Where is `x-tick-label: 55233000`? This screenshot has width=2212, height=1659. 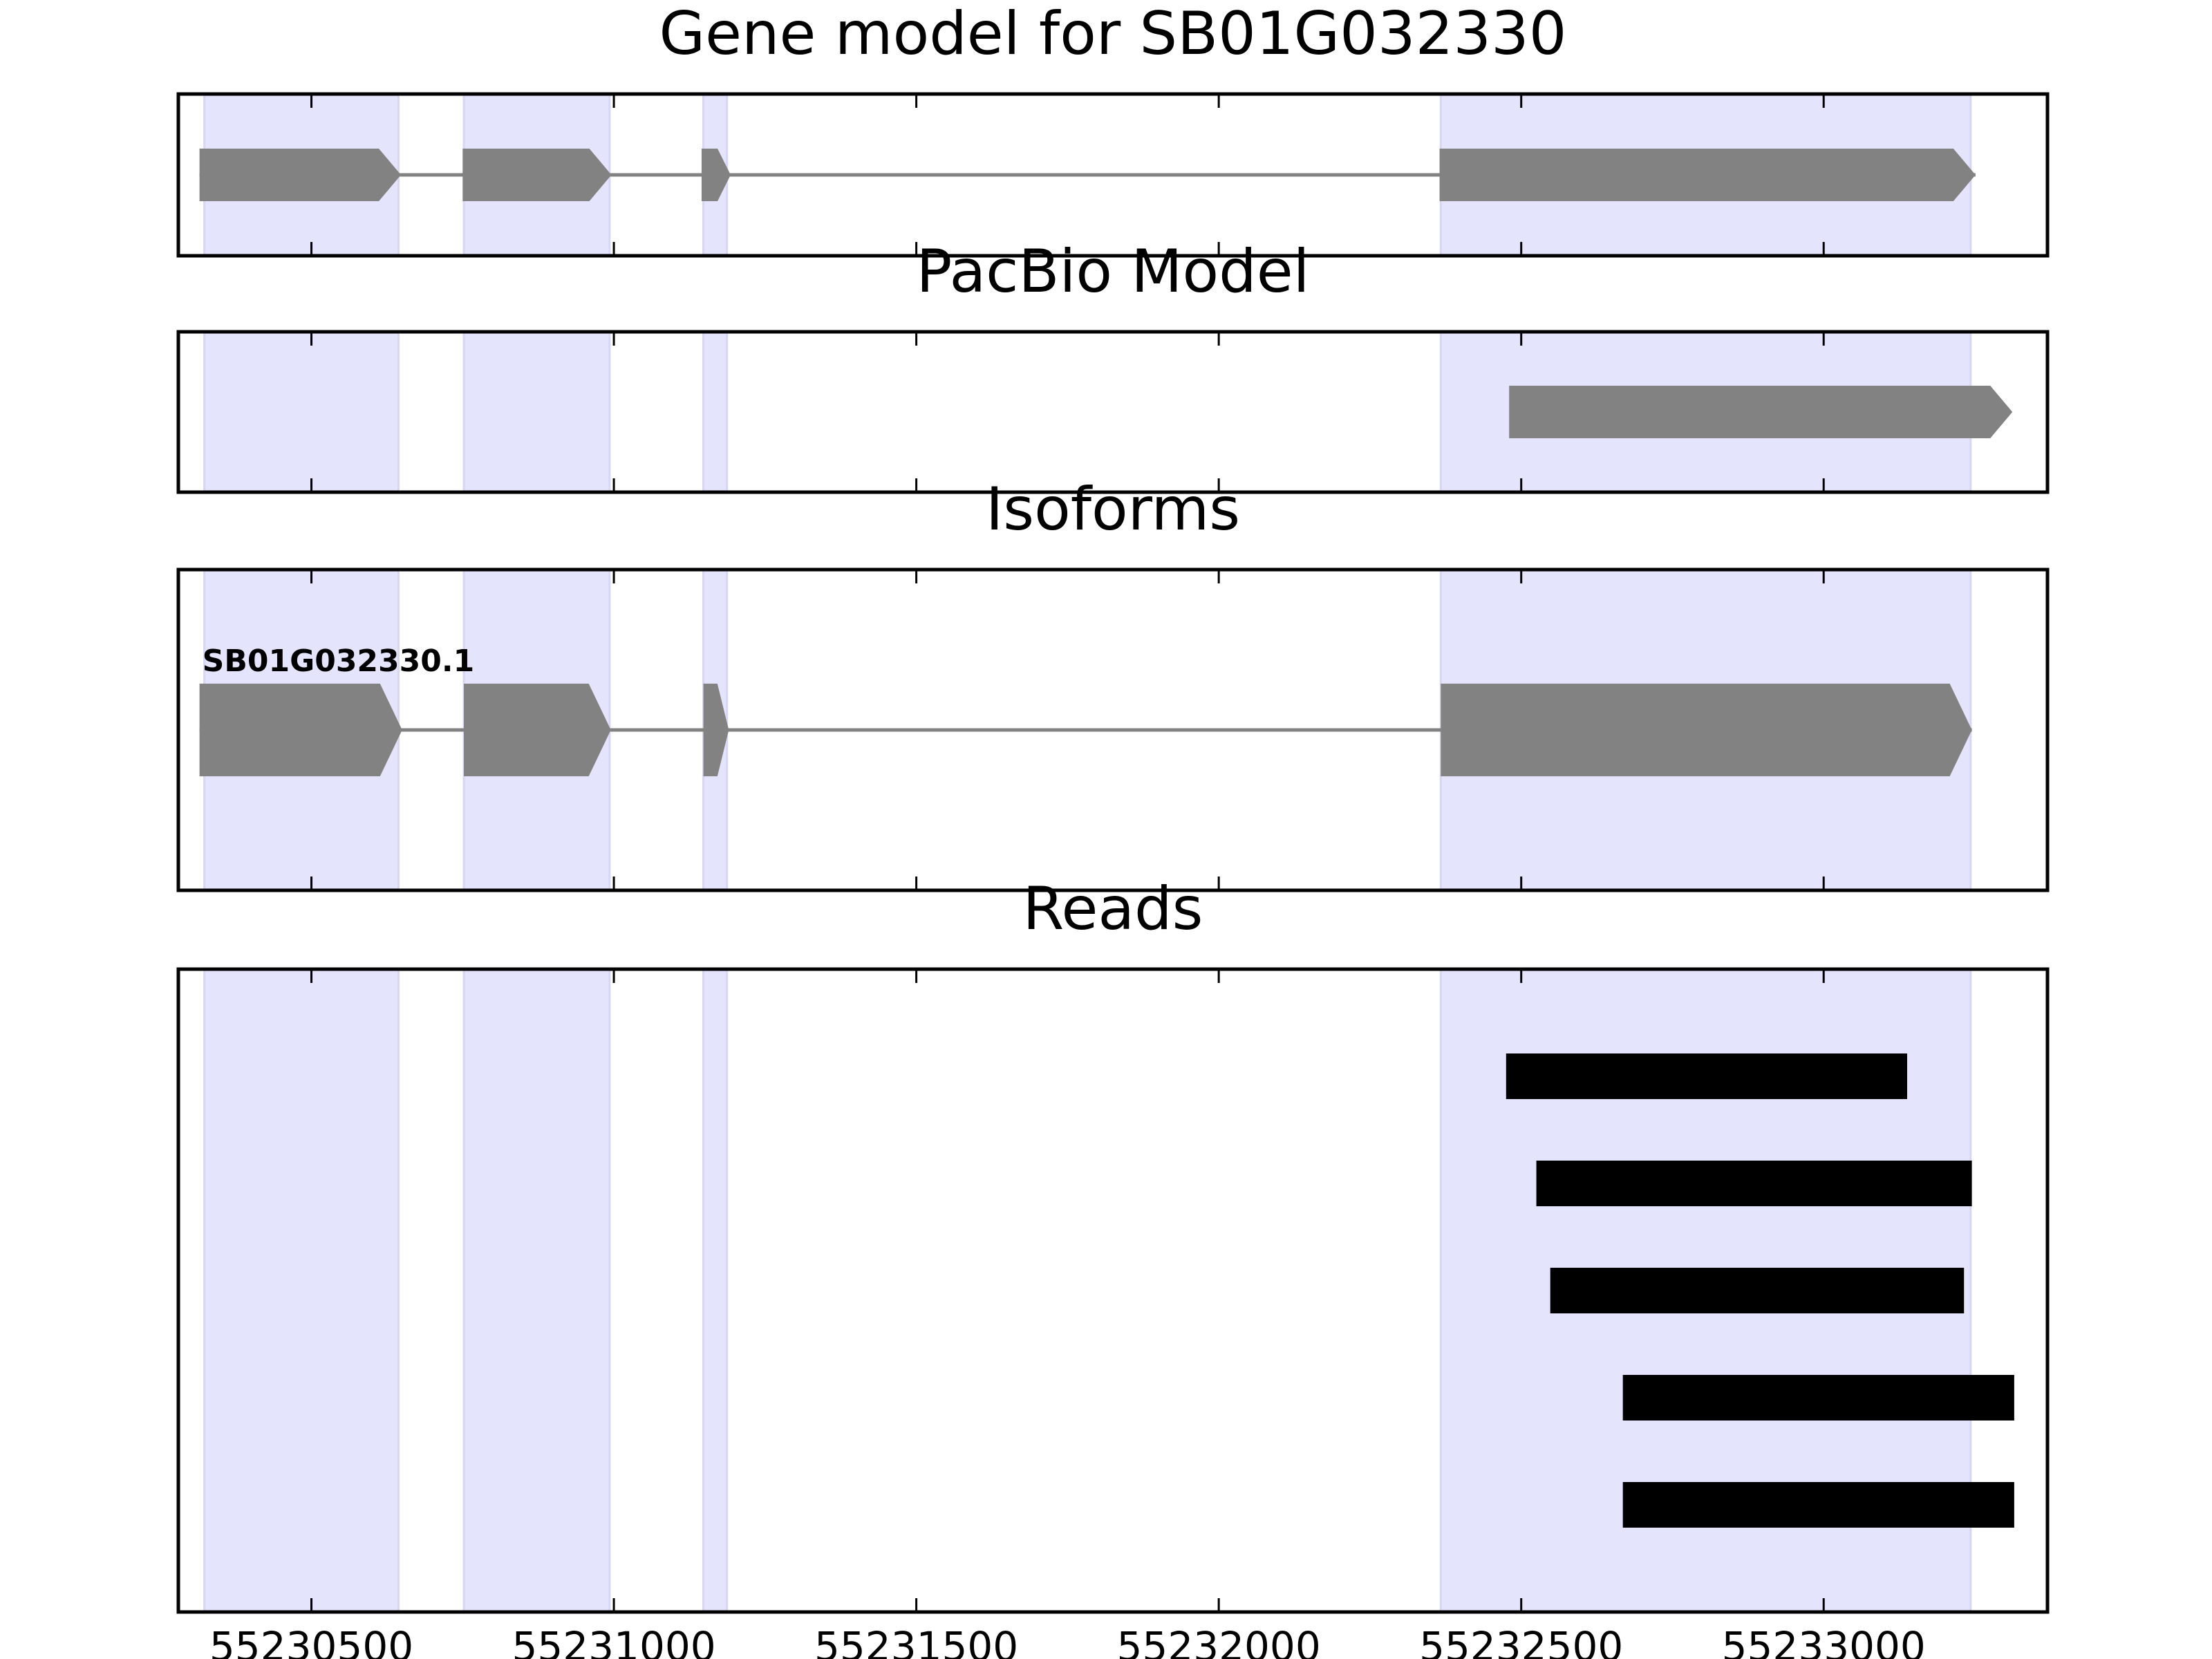
x-tick-label: 55233000 is located at coordinates (1824, 1641).